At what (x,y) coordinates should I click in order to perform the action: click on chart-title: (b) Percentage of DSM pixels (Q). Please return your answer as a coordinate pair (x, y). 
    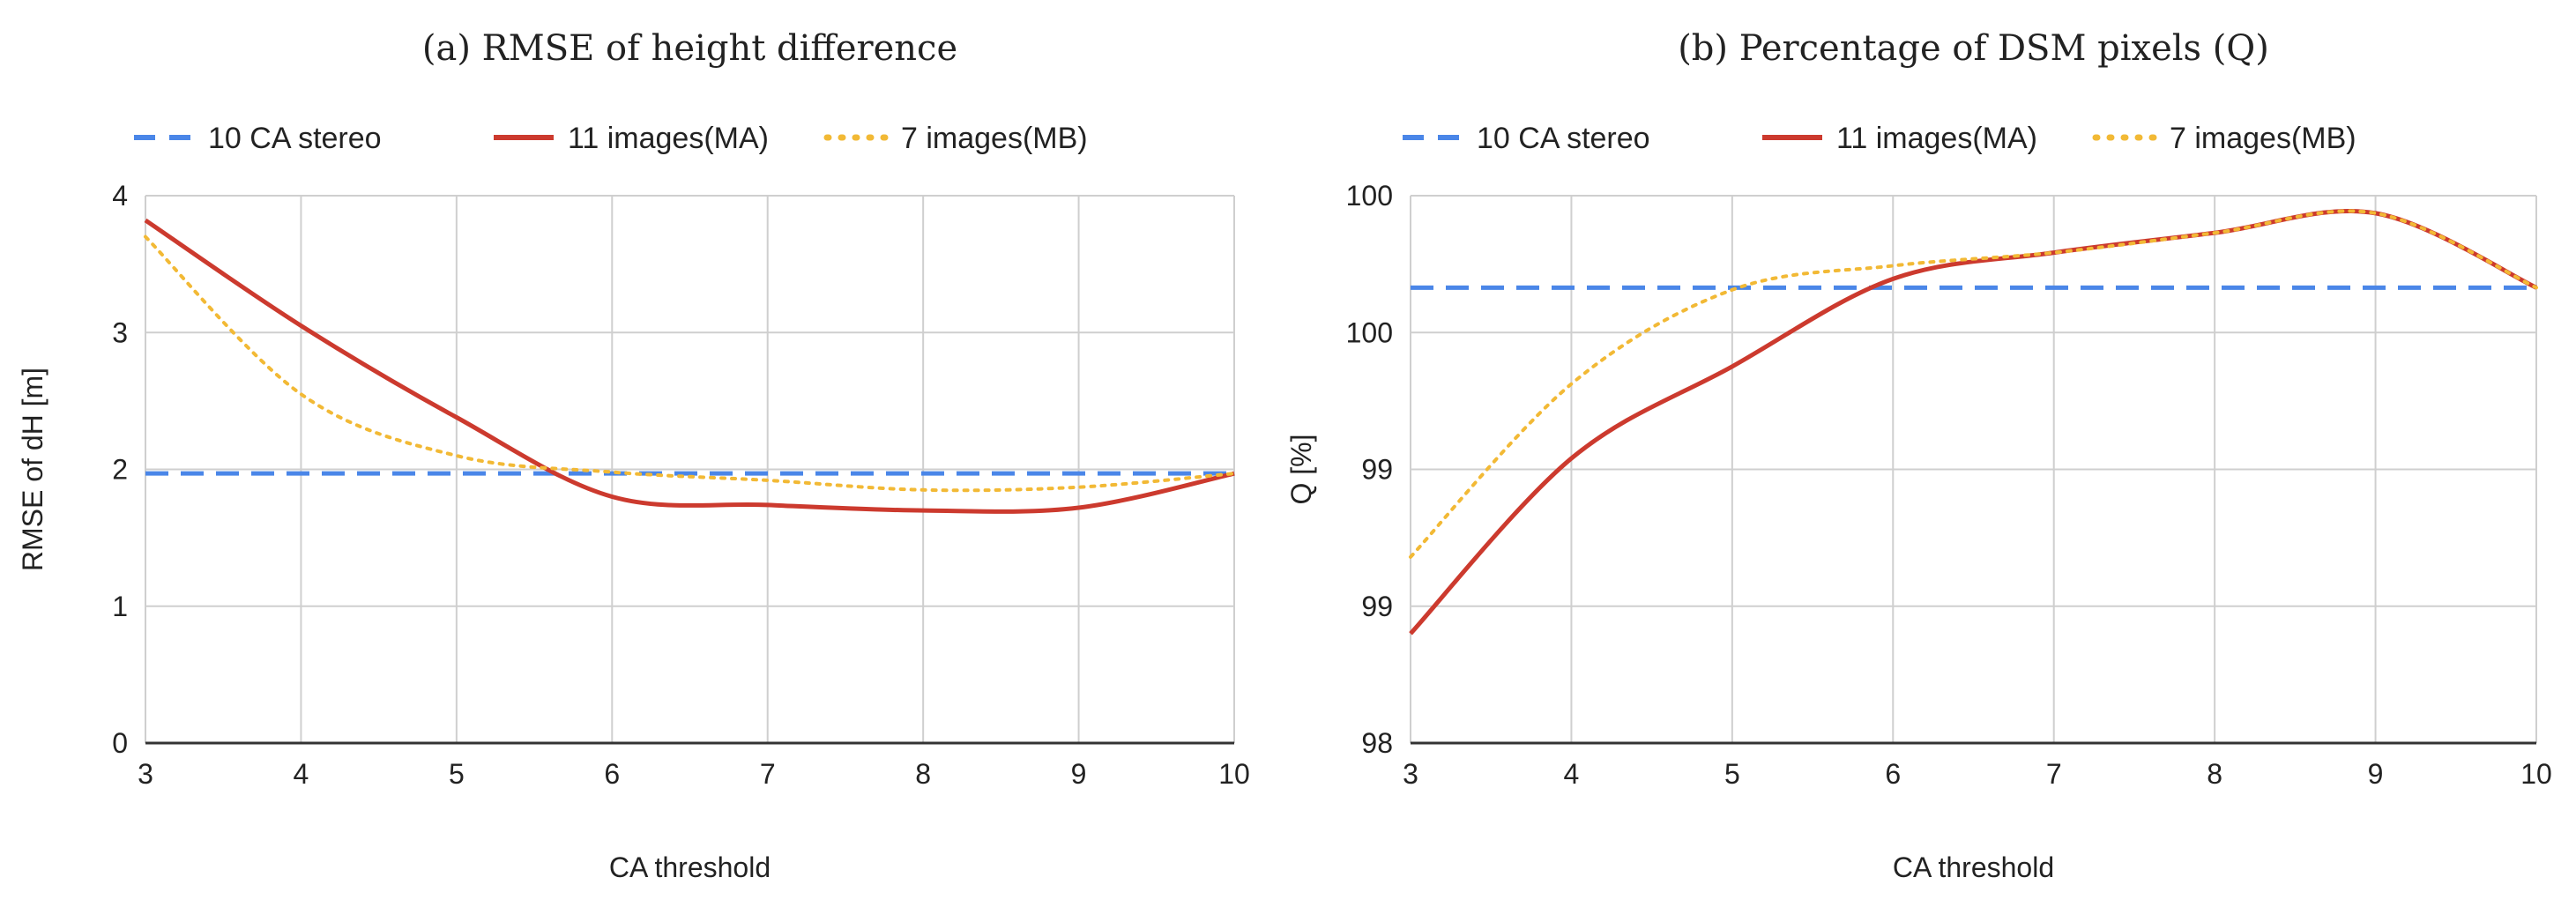
    Looking at the image, I should click on (1973, 48).